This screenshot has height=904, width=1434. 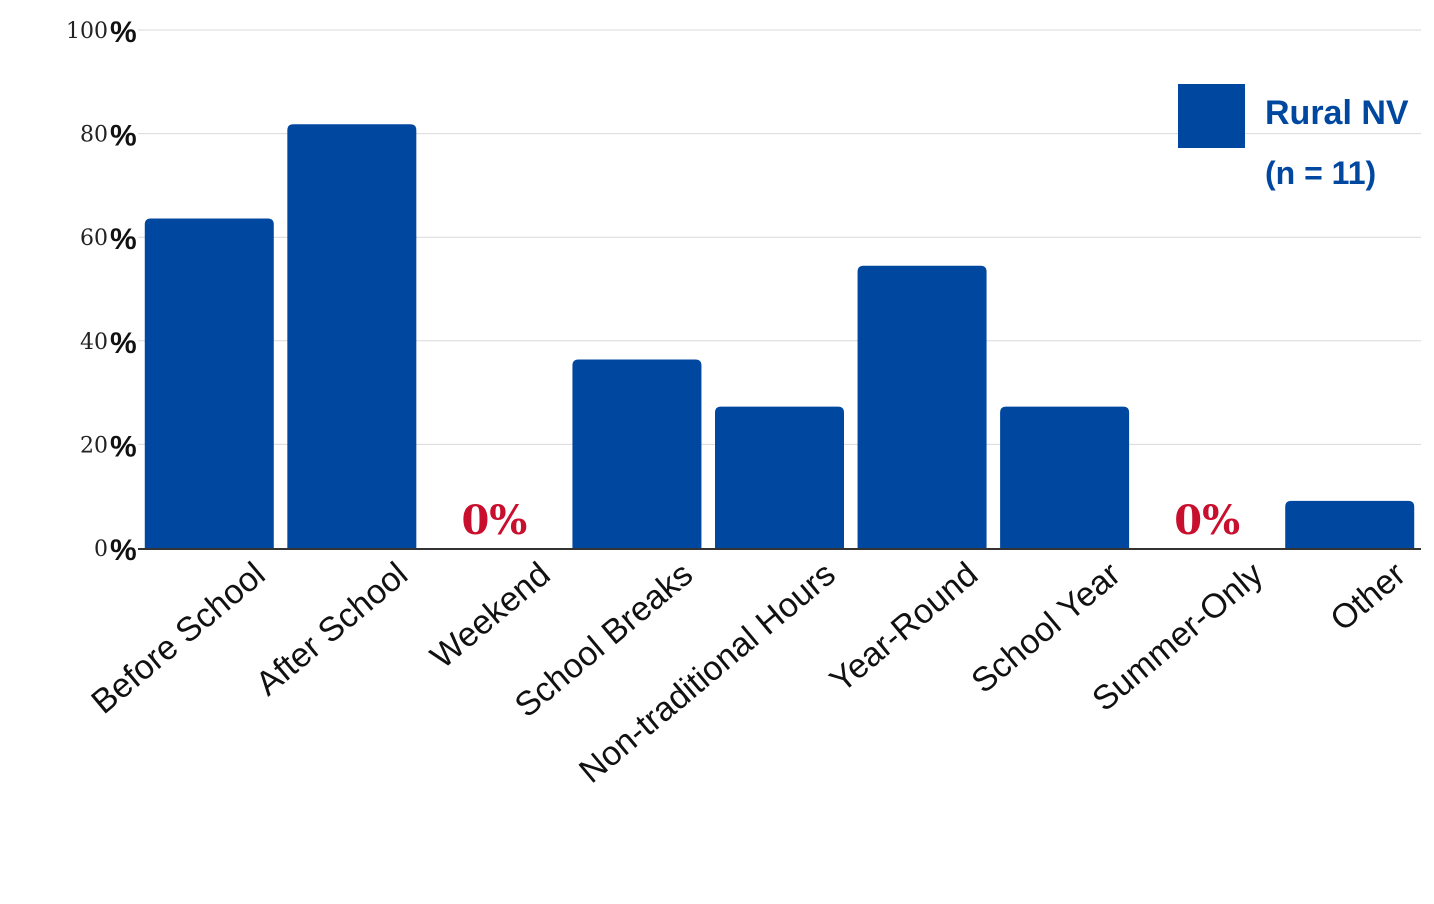 What do you see at coordinates (850, 520) in the screenshot?
I see `zero-value-labels: 0% 0%` at bounding box center [850, 520].